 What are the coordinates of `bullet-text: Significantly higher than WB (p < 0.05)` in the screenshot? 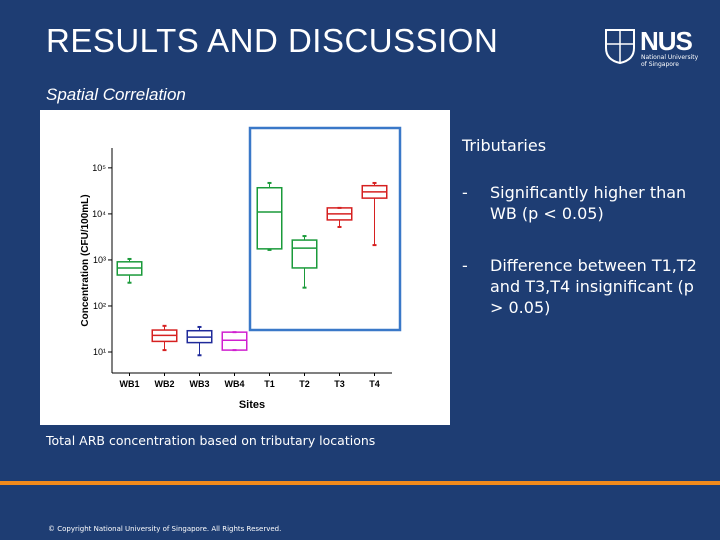 It's located at (588, 203).